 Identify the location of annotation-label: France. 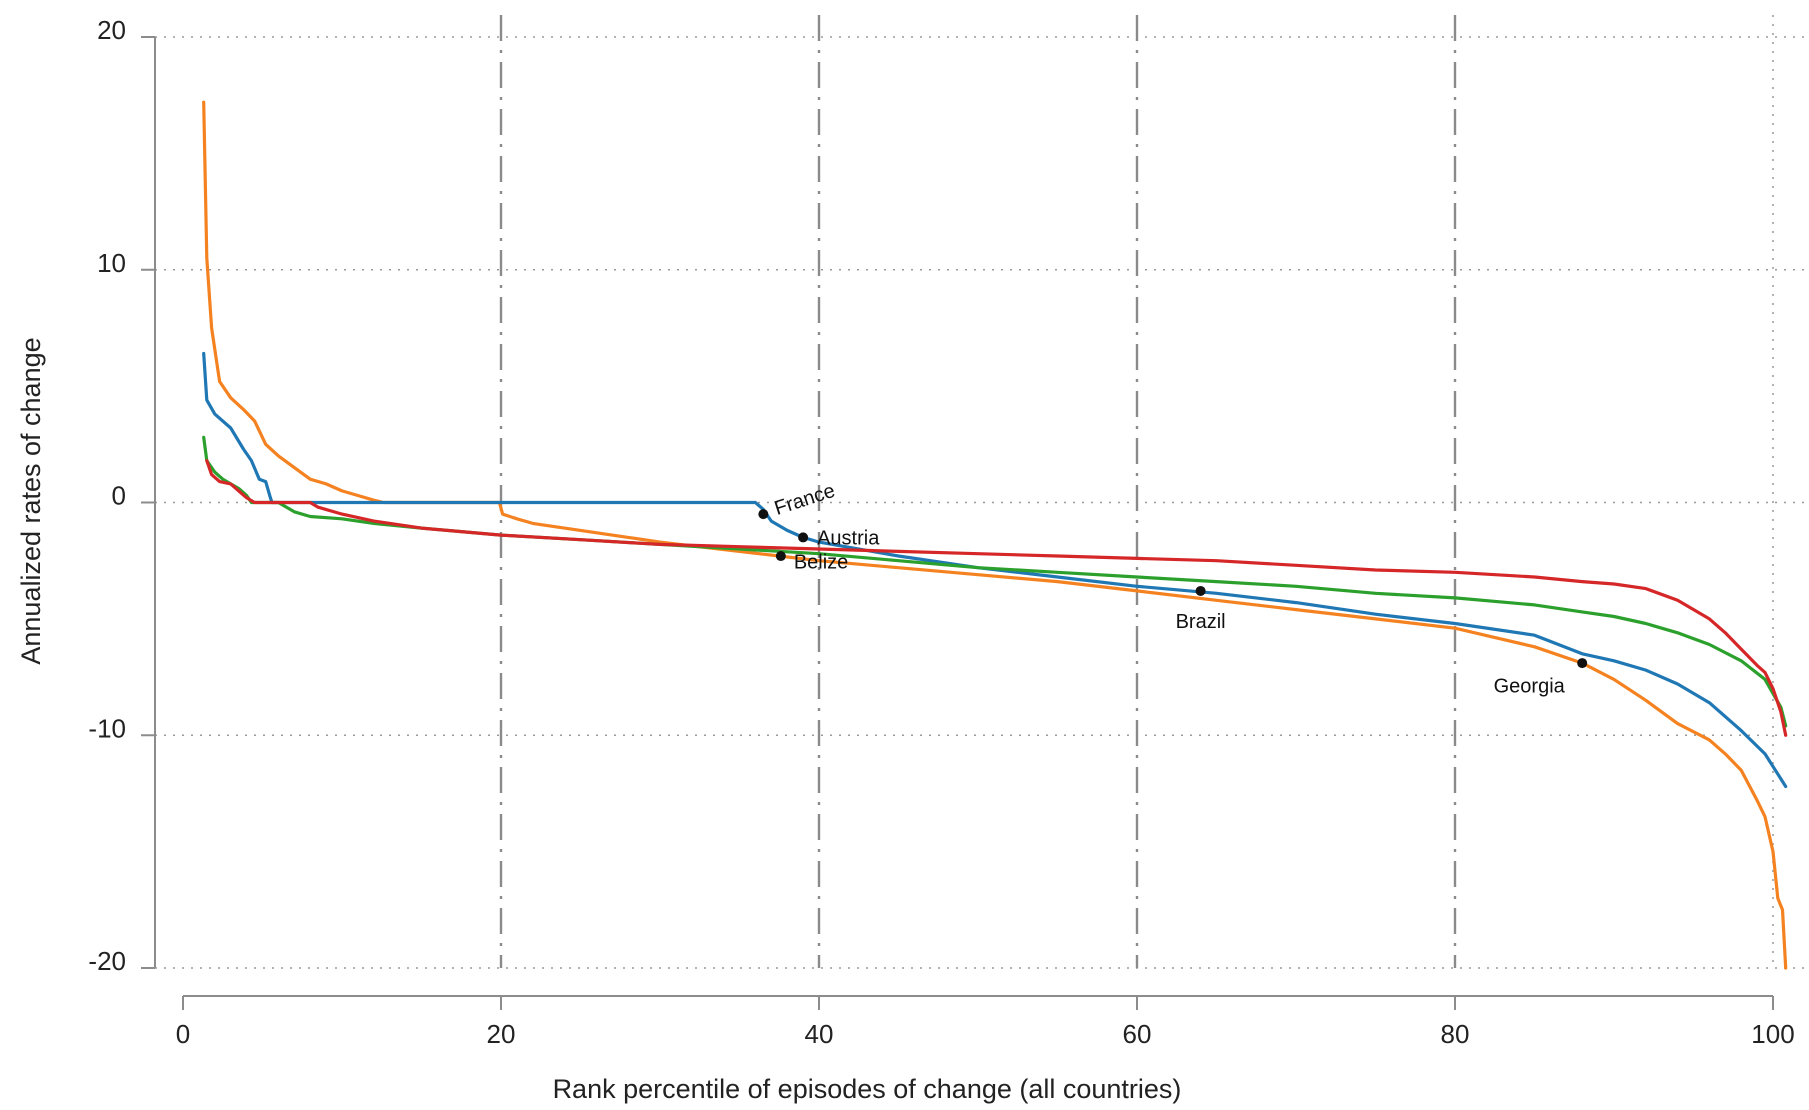
(805, 500).